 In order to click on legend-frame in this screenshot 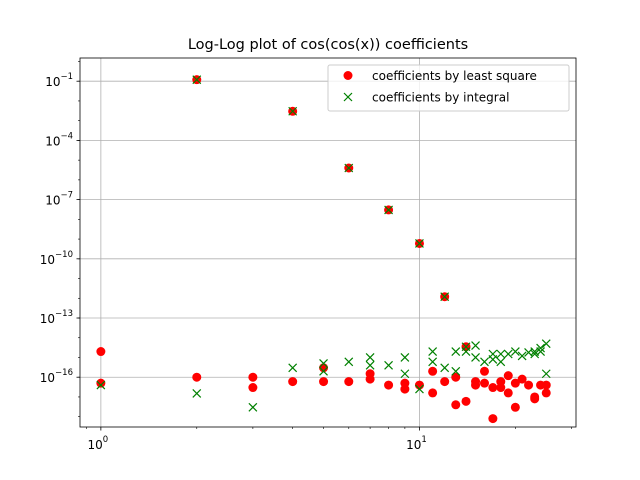, I will do `click(448, 88)`.